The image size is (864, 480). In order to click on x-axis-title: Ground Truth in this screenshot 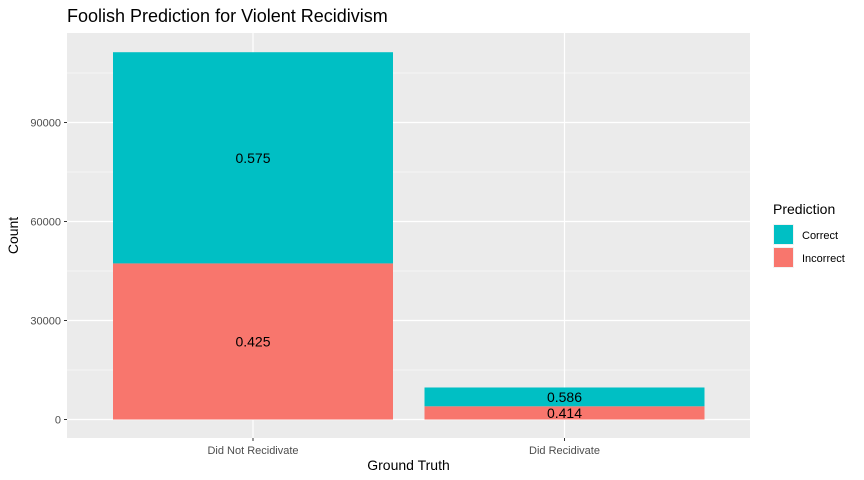, I will do `click(408, 465)`.